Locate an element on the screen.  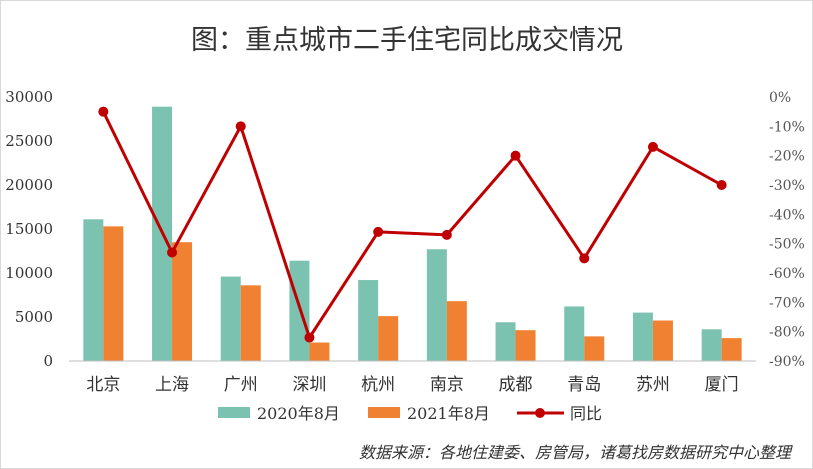
category-label: 青岛 is located at coordinates (584, 385).